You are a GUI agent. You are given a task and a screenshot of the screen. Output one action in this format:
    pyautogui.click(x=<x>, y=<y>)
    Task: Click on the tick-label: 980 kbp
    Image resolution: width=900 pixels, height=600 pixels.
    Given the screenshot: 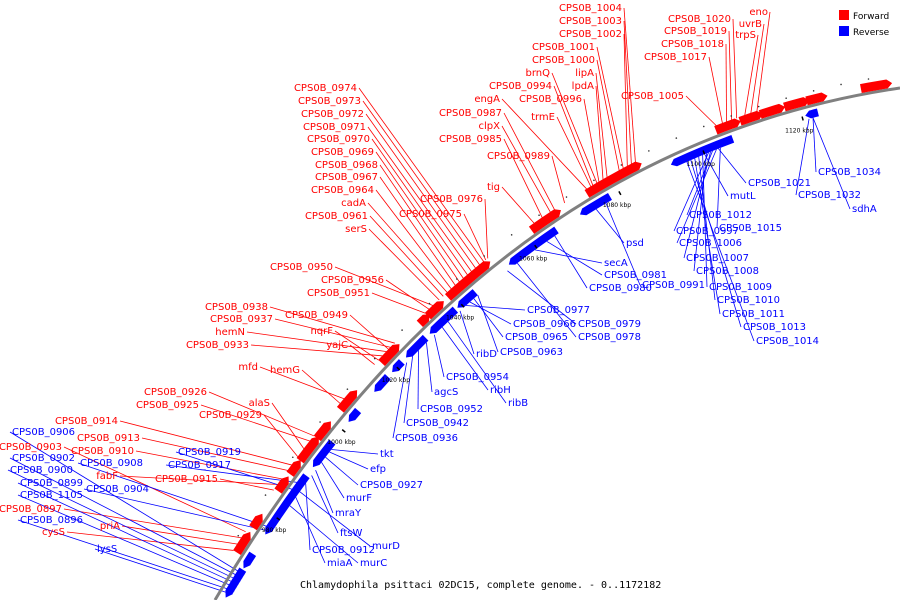 What is the action you would take?
    pyautogui.click(x=274, y=530)
    